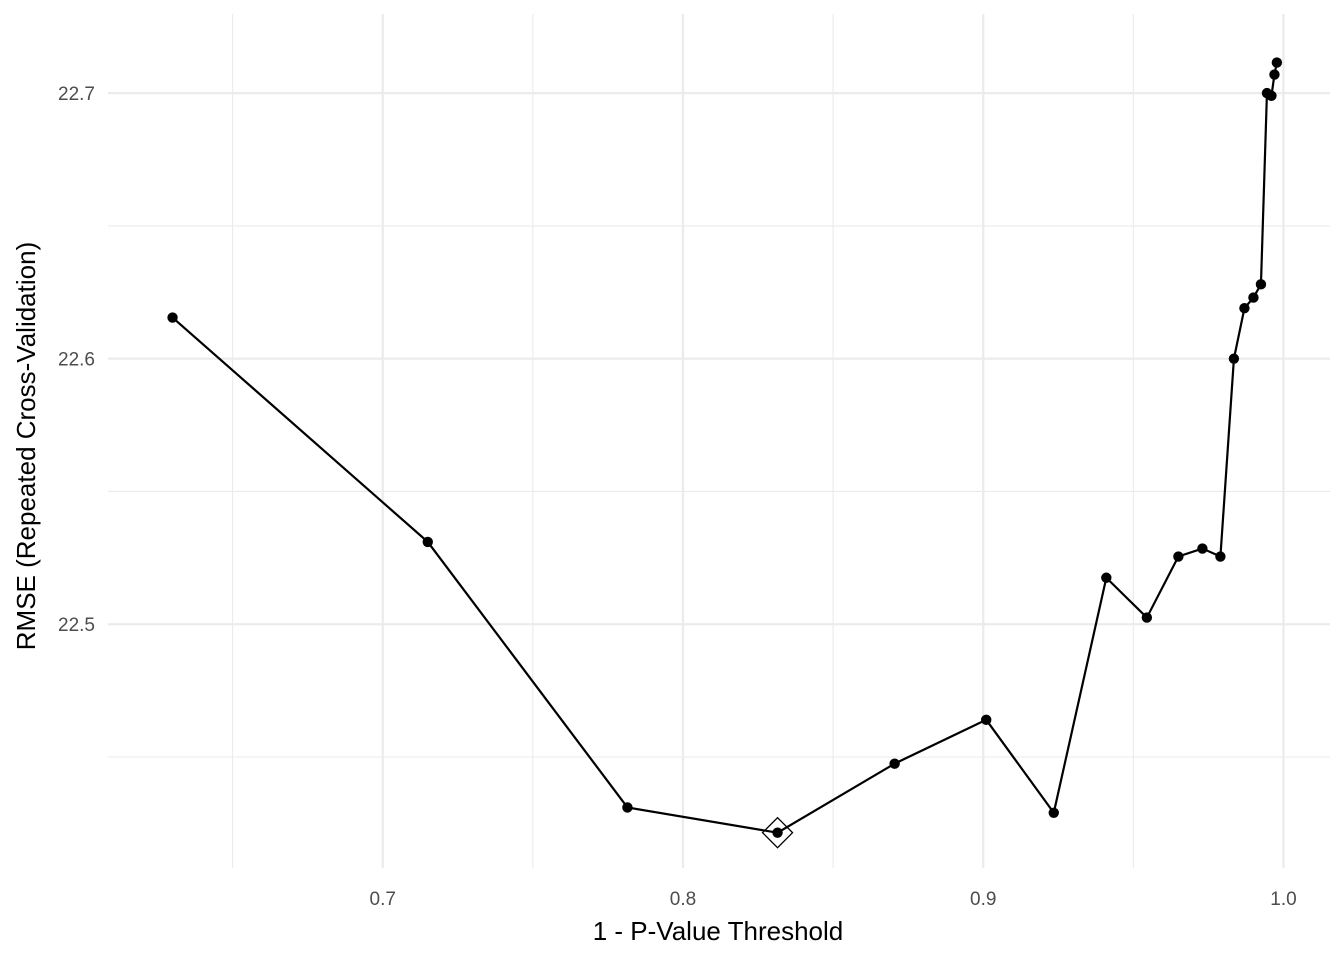 This screenshot has width=1344, height=960. Describe the element at coordinates (983, 899) in the screenshot. I see `x-tick-label: 0.9` at that location.